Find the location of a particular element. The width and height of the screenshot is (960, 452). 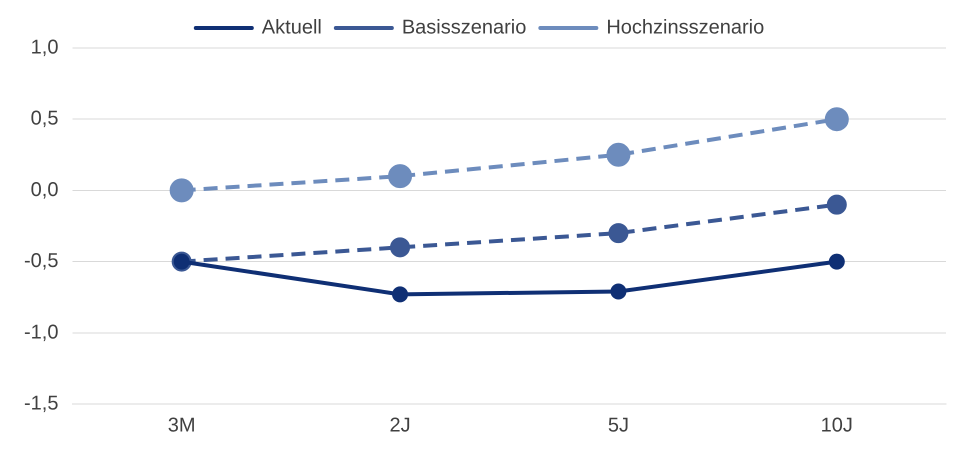

legend-label: Hochzinsszenario is located at coordinates (685, 27).